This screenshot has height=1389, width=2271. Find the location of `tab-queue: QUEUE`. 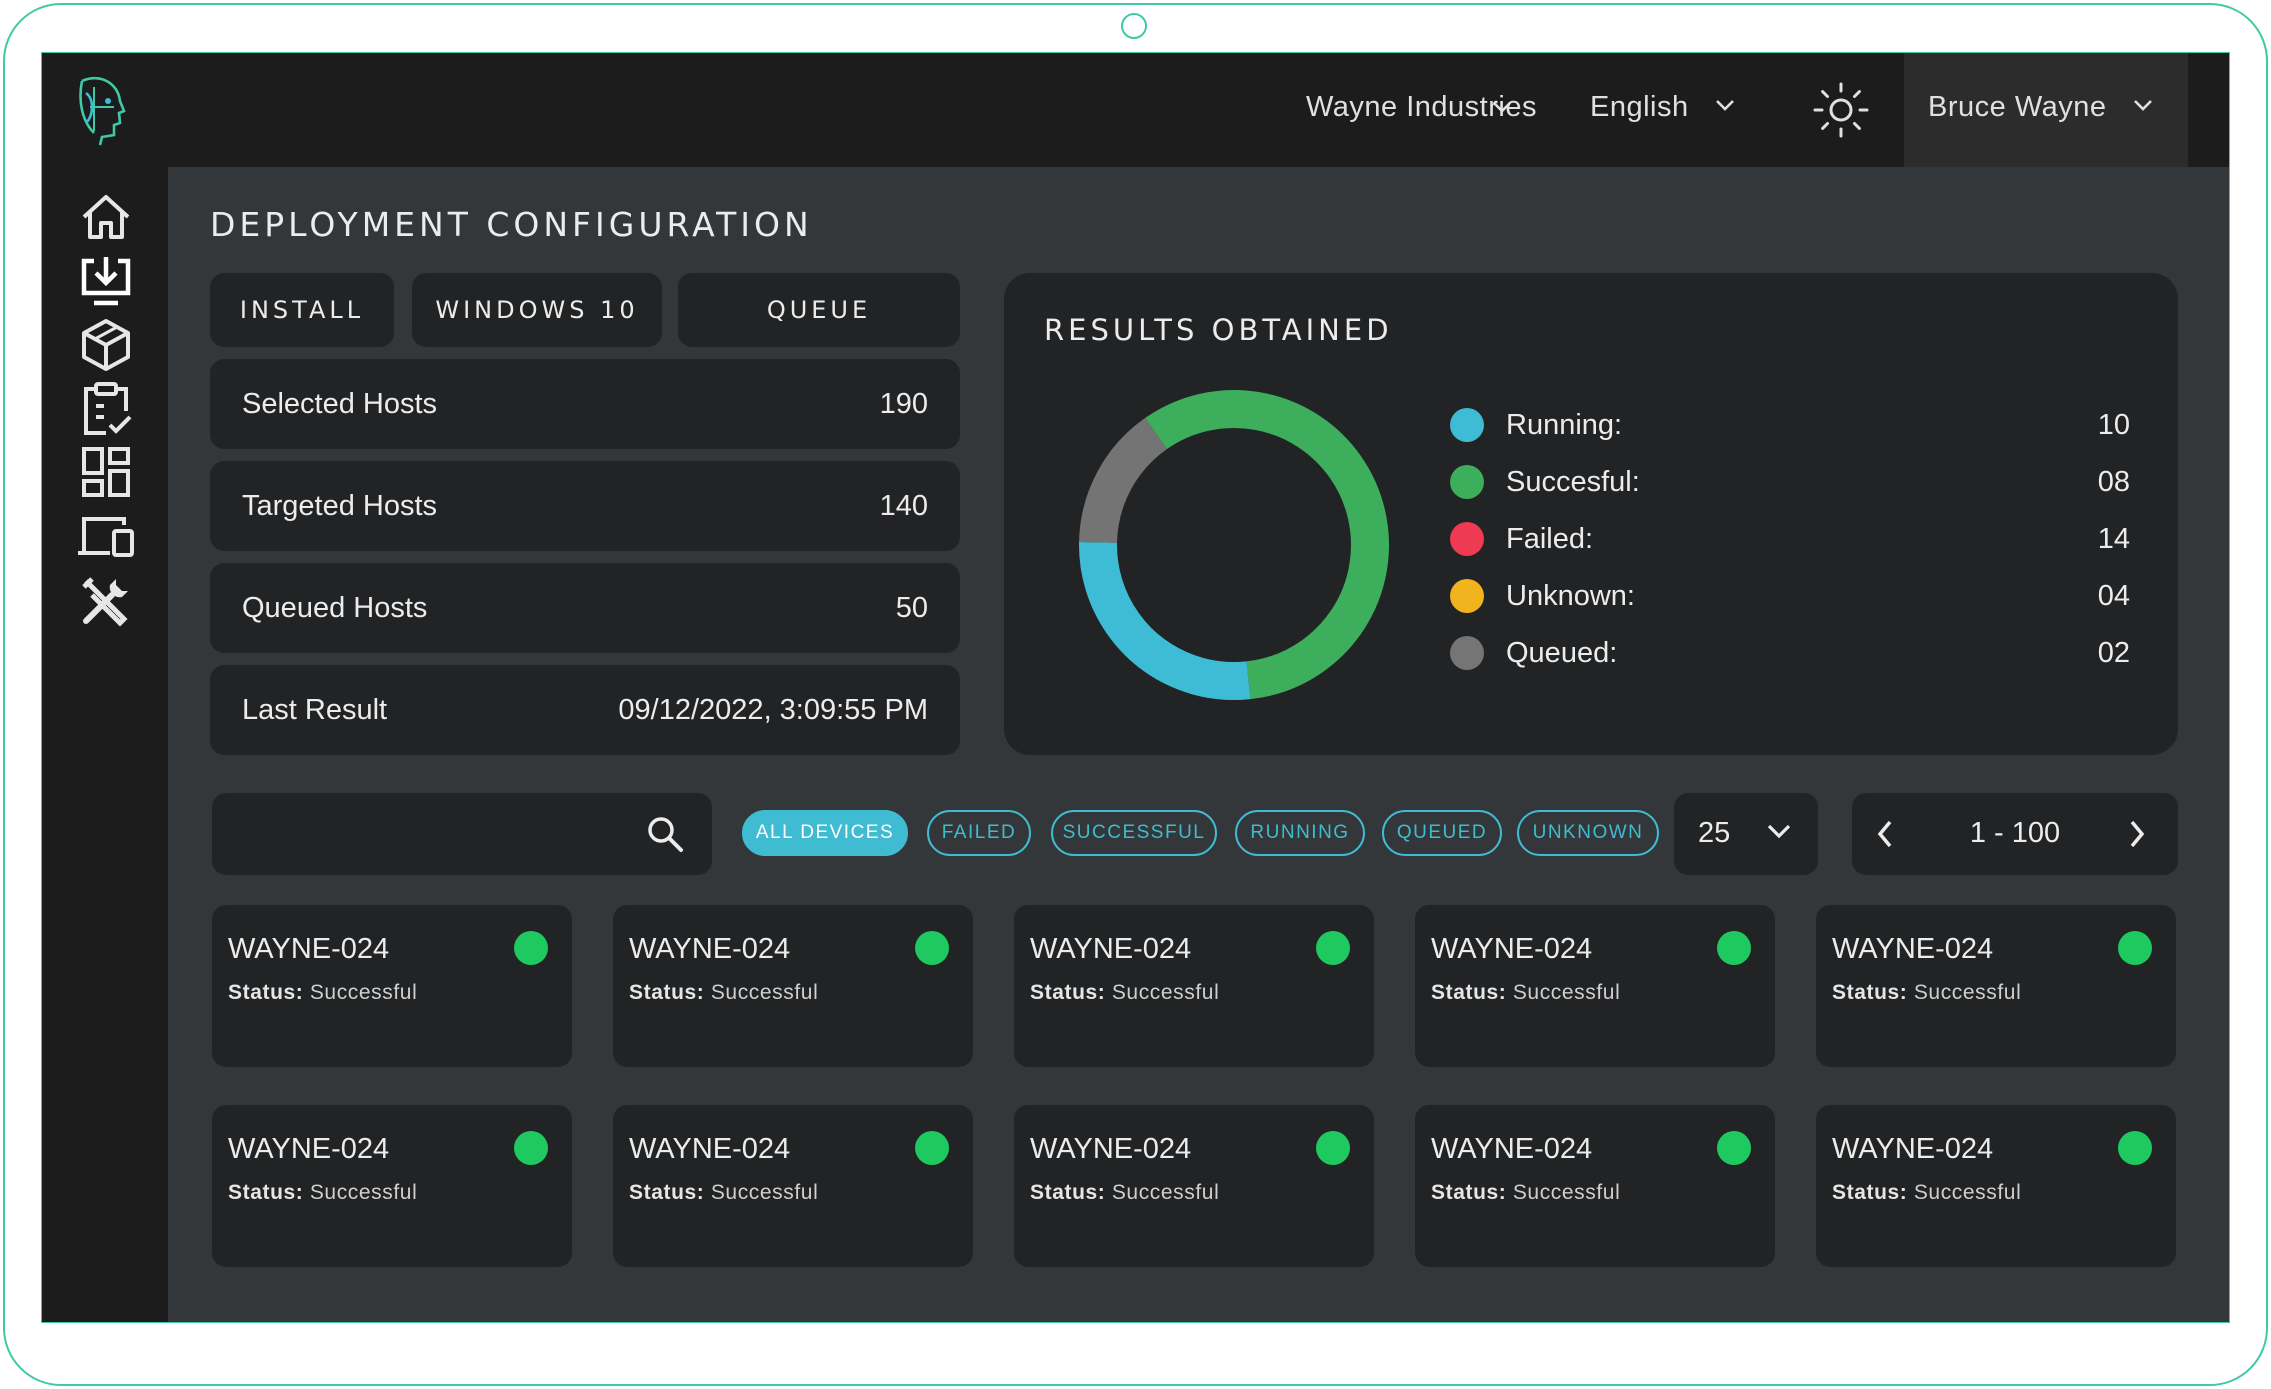

tab-queue: QUEUE is located at coordinates (819, 310).